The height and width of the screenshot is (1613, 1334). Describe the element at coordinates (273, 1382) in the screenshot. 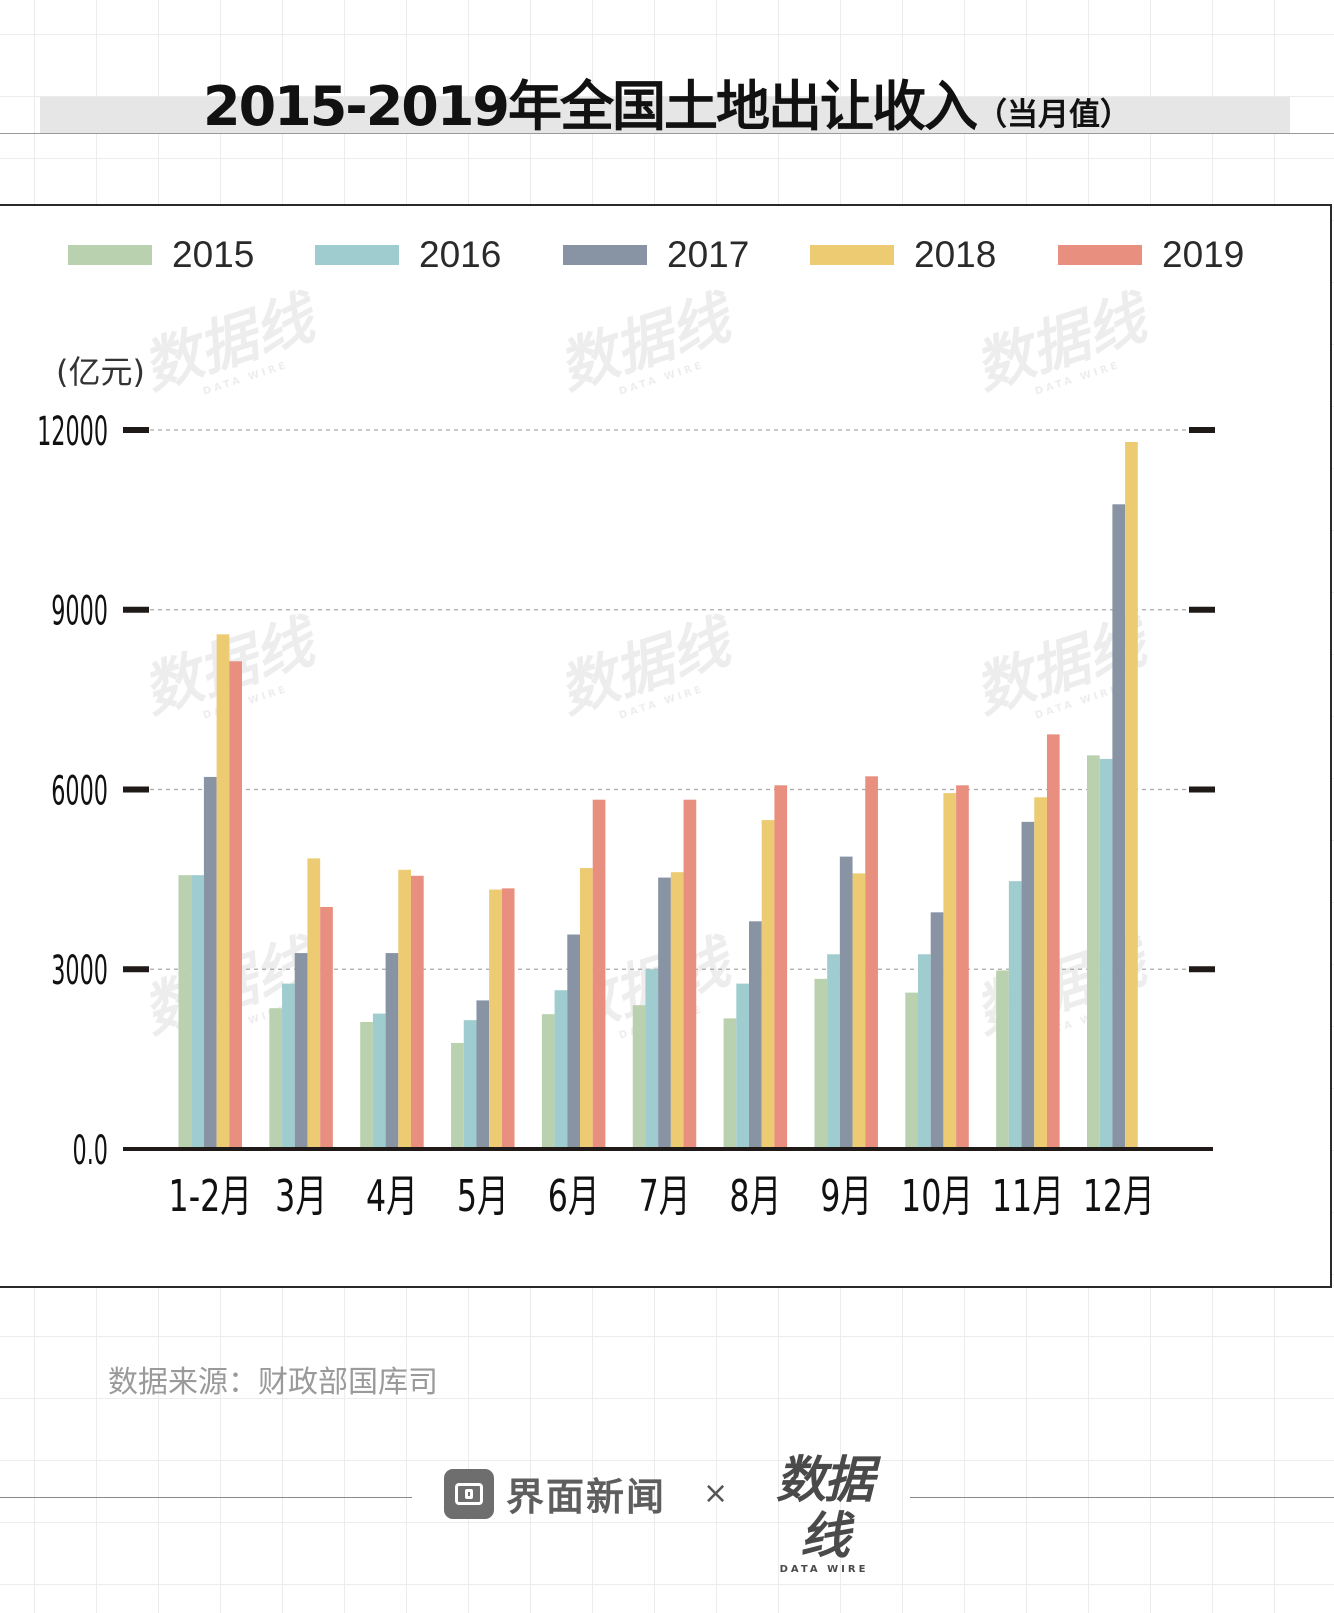

I see `data-source: 数据来源：财政部国库司` at that location.